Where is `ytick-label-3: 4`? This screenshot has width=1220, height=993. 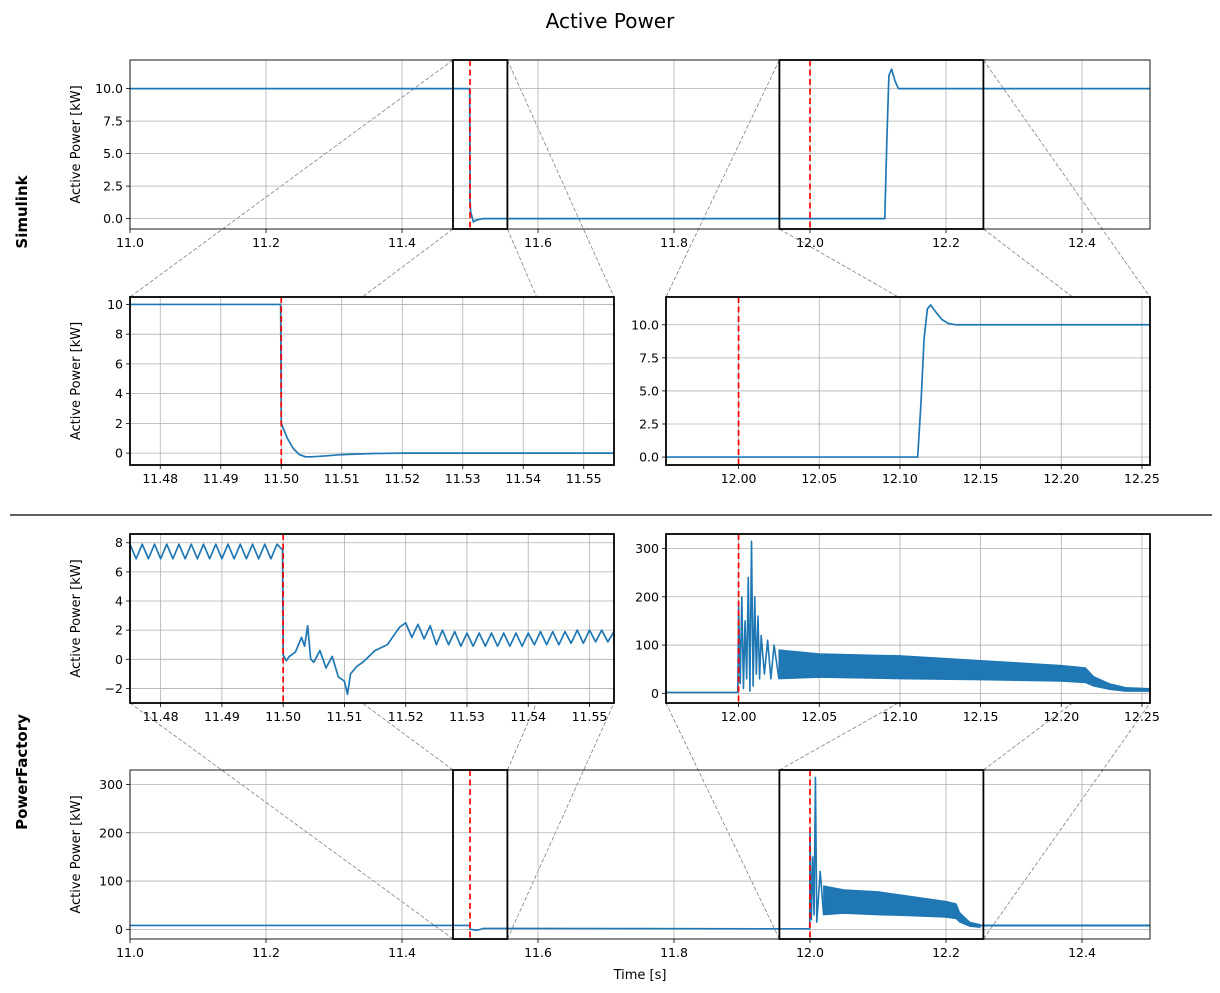
ytick-label-3: 4 is located at coordinates (119, 601).